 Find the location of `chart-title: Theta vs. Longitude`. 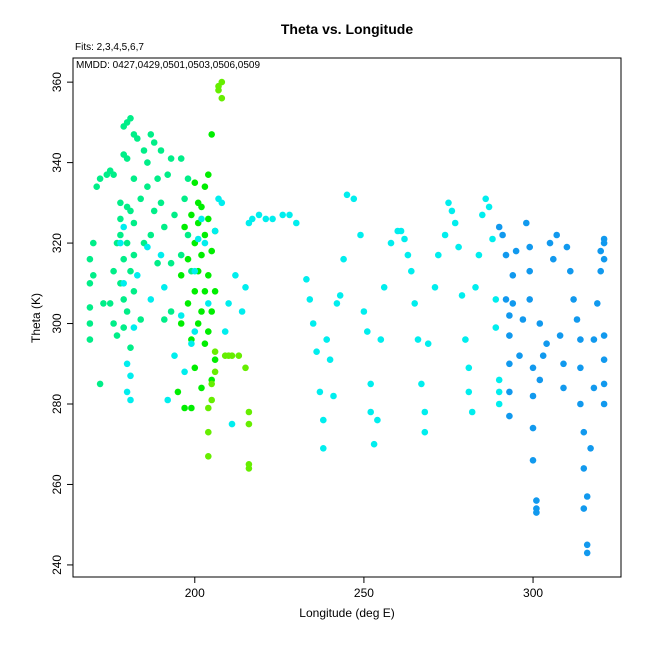

chart-title: Theta vs. Longitude is located at coordinates (347, 29).